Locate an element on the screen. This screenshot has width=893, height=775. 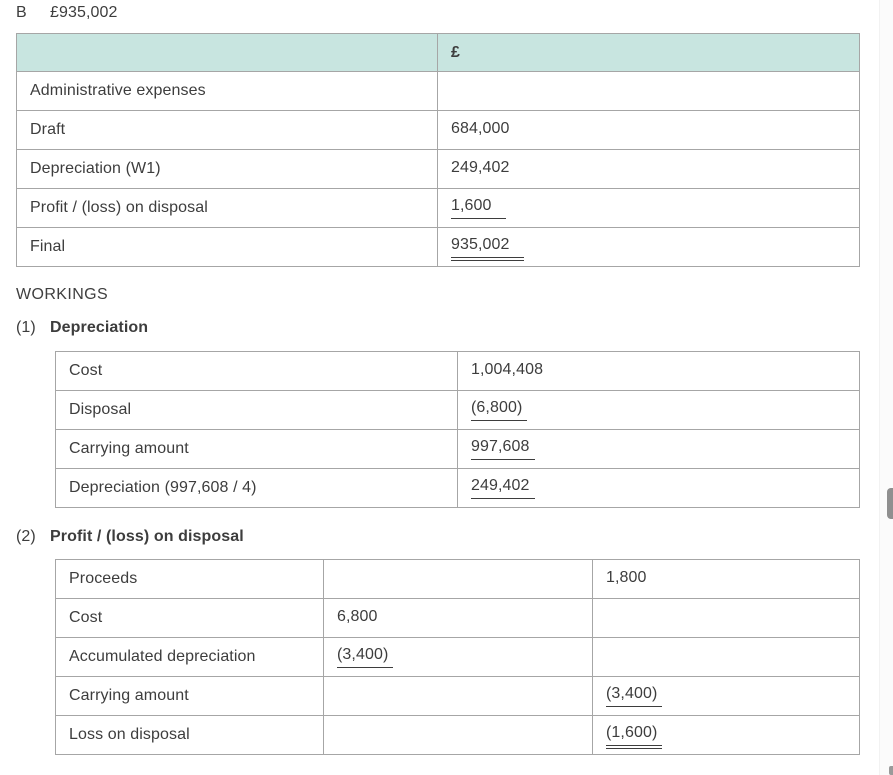
table-row: Cost 1,004,408 is located at coordinates (457, 371).